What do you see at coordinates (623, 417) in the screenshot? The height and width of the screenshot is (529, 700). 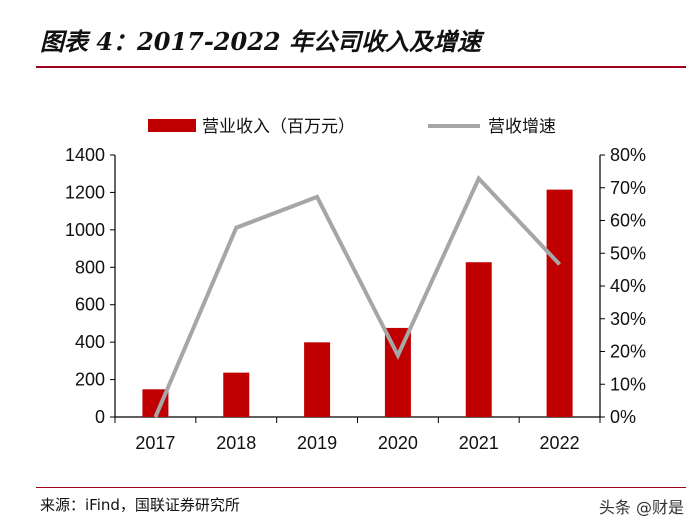 I see `right-tick-label: 0%` at bounding box center [623, 417].